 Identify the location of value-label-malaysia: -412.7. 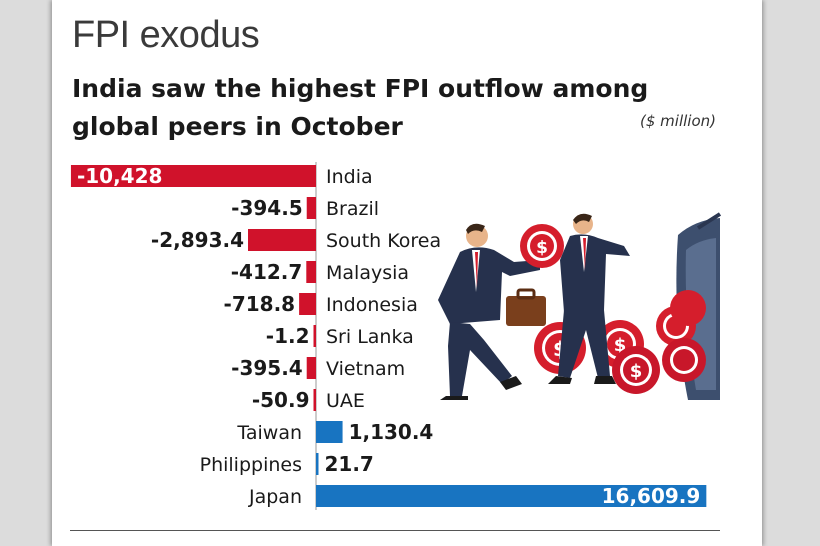
(267, 272).